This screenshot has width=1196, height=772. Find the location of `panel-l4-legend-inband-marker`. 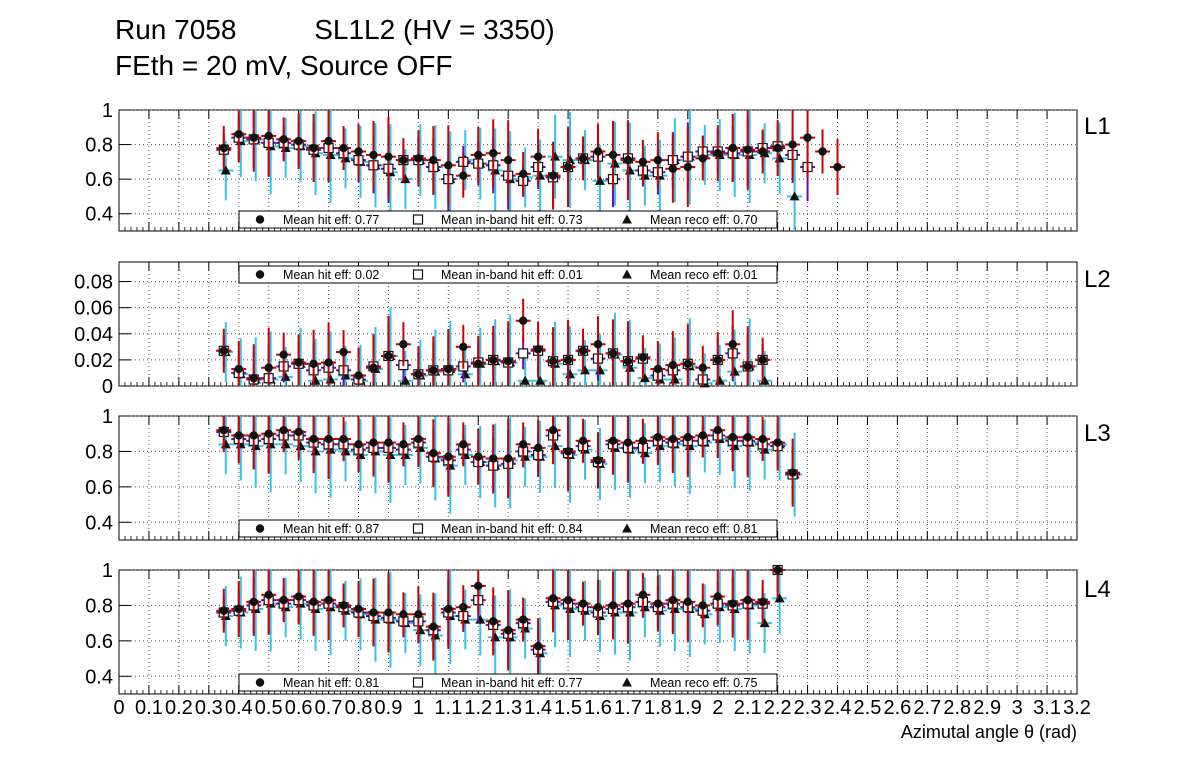

panel-l4-legend-inband-marker is located at coordinates (418, 682).